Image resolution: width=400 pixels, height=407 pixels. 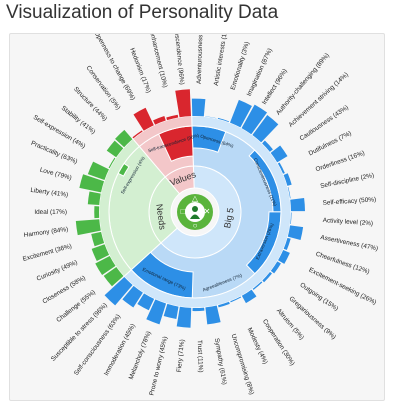 I want to click on trait-label: Sympathy (61%), so click(x=220, y=362).